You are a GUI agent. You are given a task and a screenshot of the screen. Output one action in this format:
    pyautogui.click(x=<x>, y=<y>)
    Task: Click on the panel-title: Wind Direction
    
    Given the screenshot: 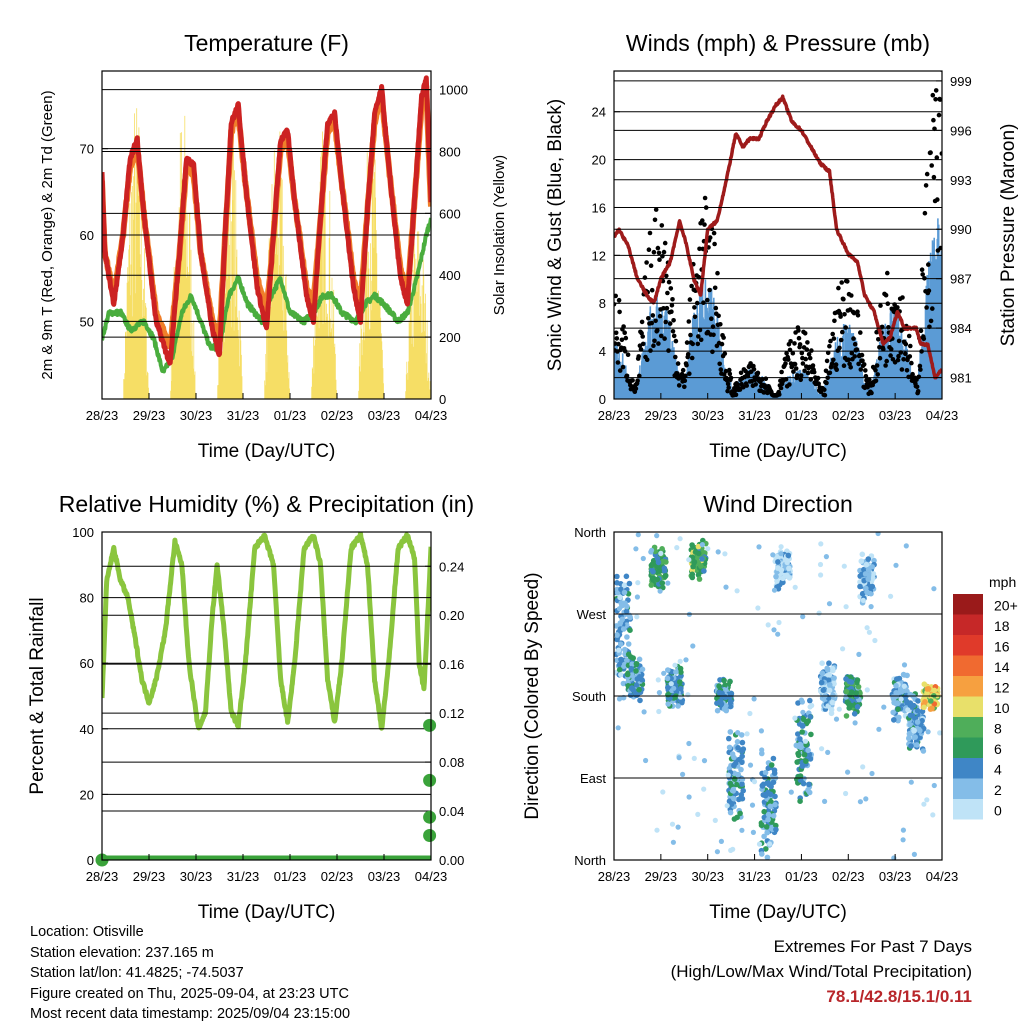 What is the action you would take?
    pyautogui.click(x=778, y=504)
    